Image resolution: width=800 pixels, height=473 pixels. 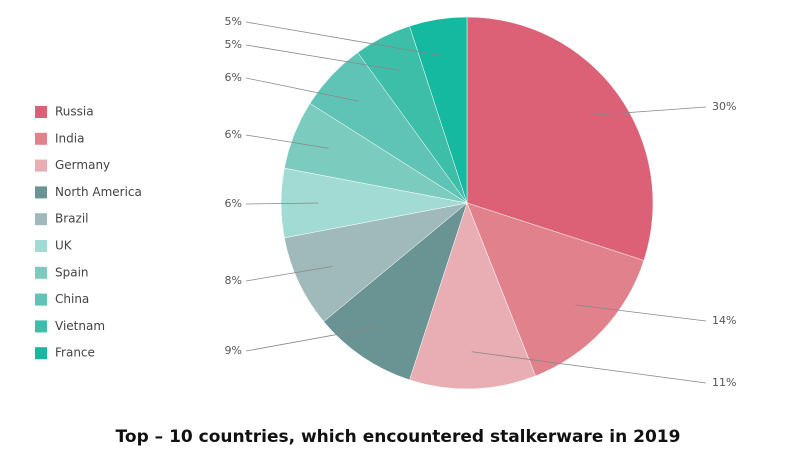 I want to click on legend-label: Vietnam, so click(x=80, y=326).